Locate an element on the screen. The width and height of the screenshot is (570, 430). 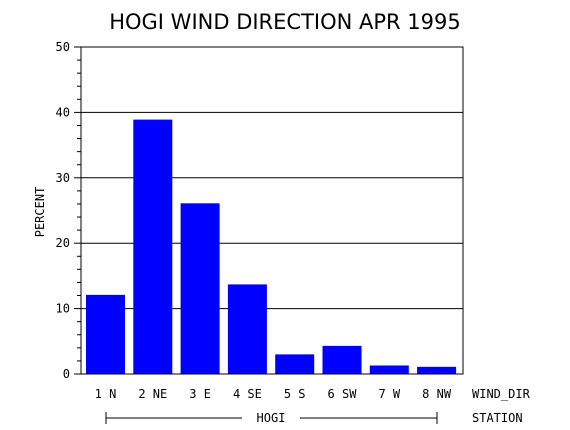
x-tick-label: 7 W is located at coordinates (389, 394).